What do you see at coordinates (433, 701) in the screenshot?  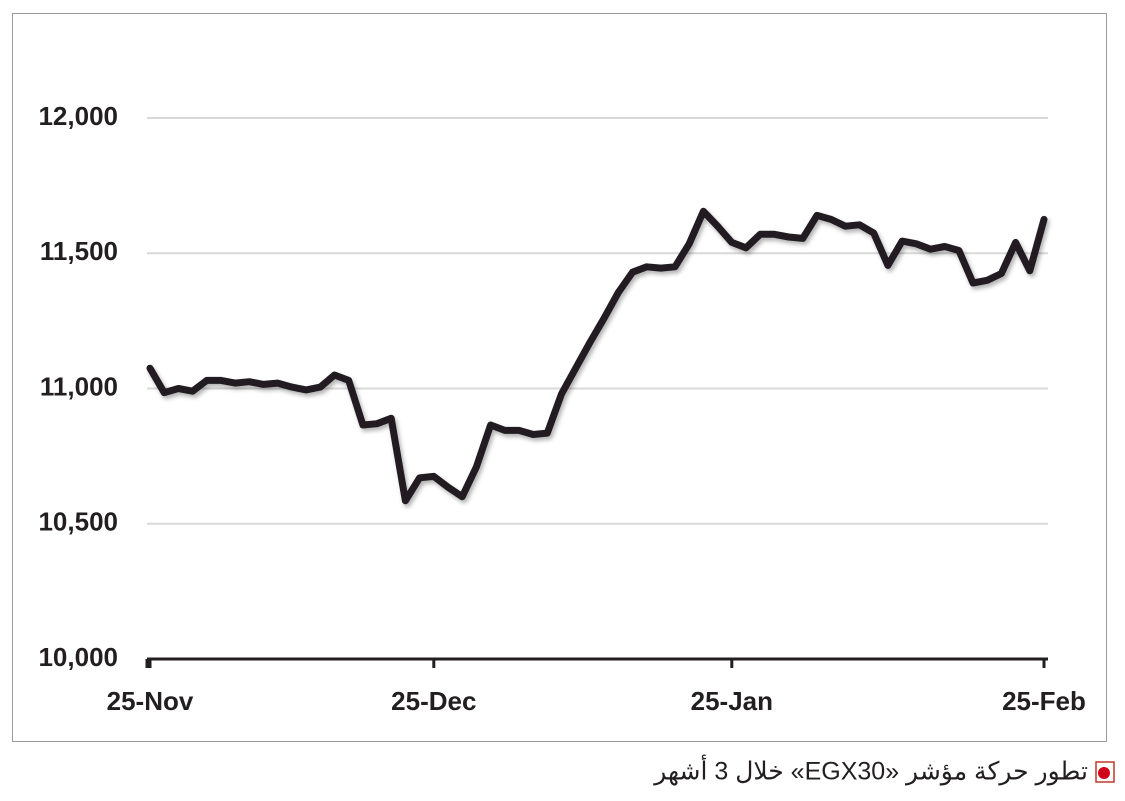 I see `x-tick-label: 25-Dec` at bounding box center [433, 701].